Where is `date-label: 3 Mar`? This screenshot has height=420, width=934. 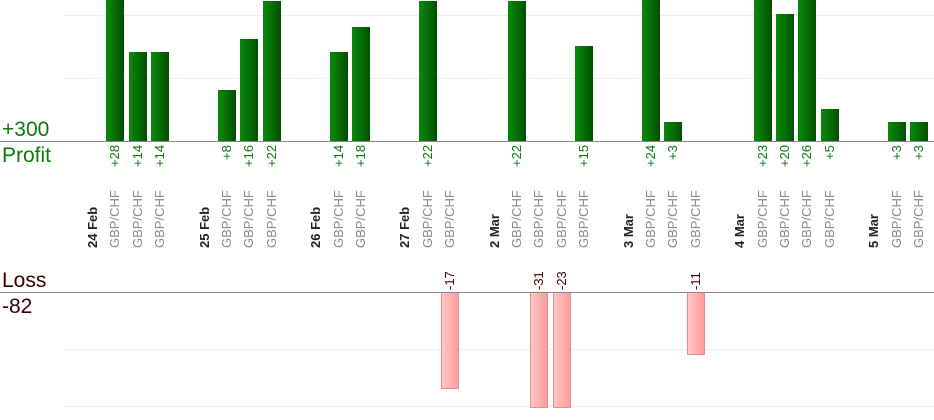 date-label: 3 Mar is located at coordinates (628, 231).